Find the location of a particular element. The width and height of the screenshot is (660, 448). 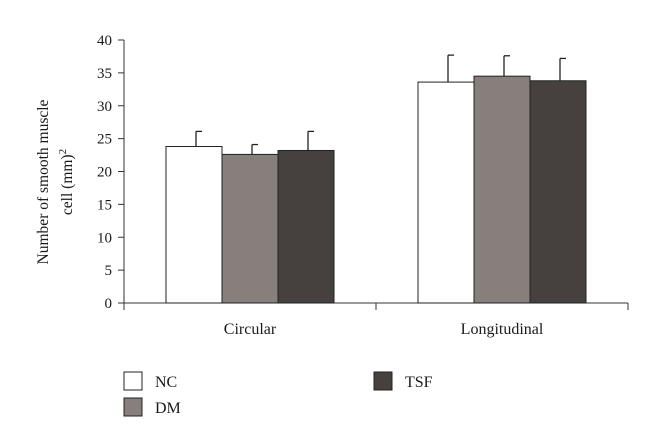

legend-swatch-dm is located at coordinates (133, 407).